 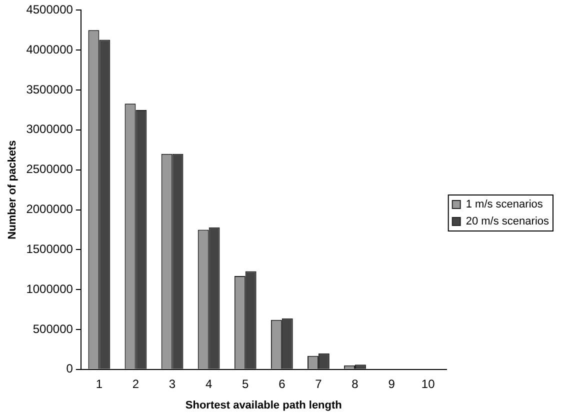 I want to click on x-tick-label: 7, so click(x=318, y=383).